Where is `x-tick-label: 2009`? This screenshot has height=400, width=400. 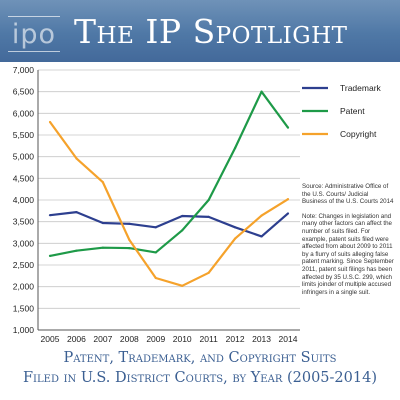
x-tick-label: 2009 is located at coordinates (155, 339).